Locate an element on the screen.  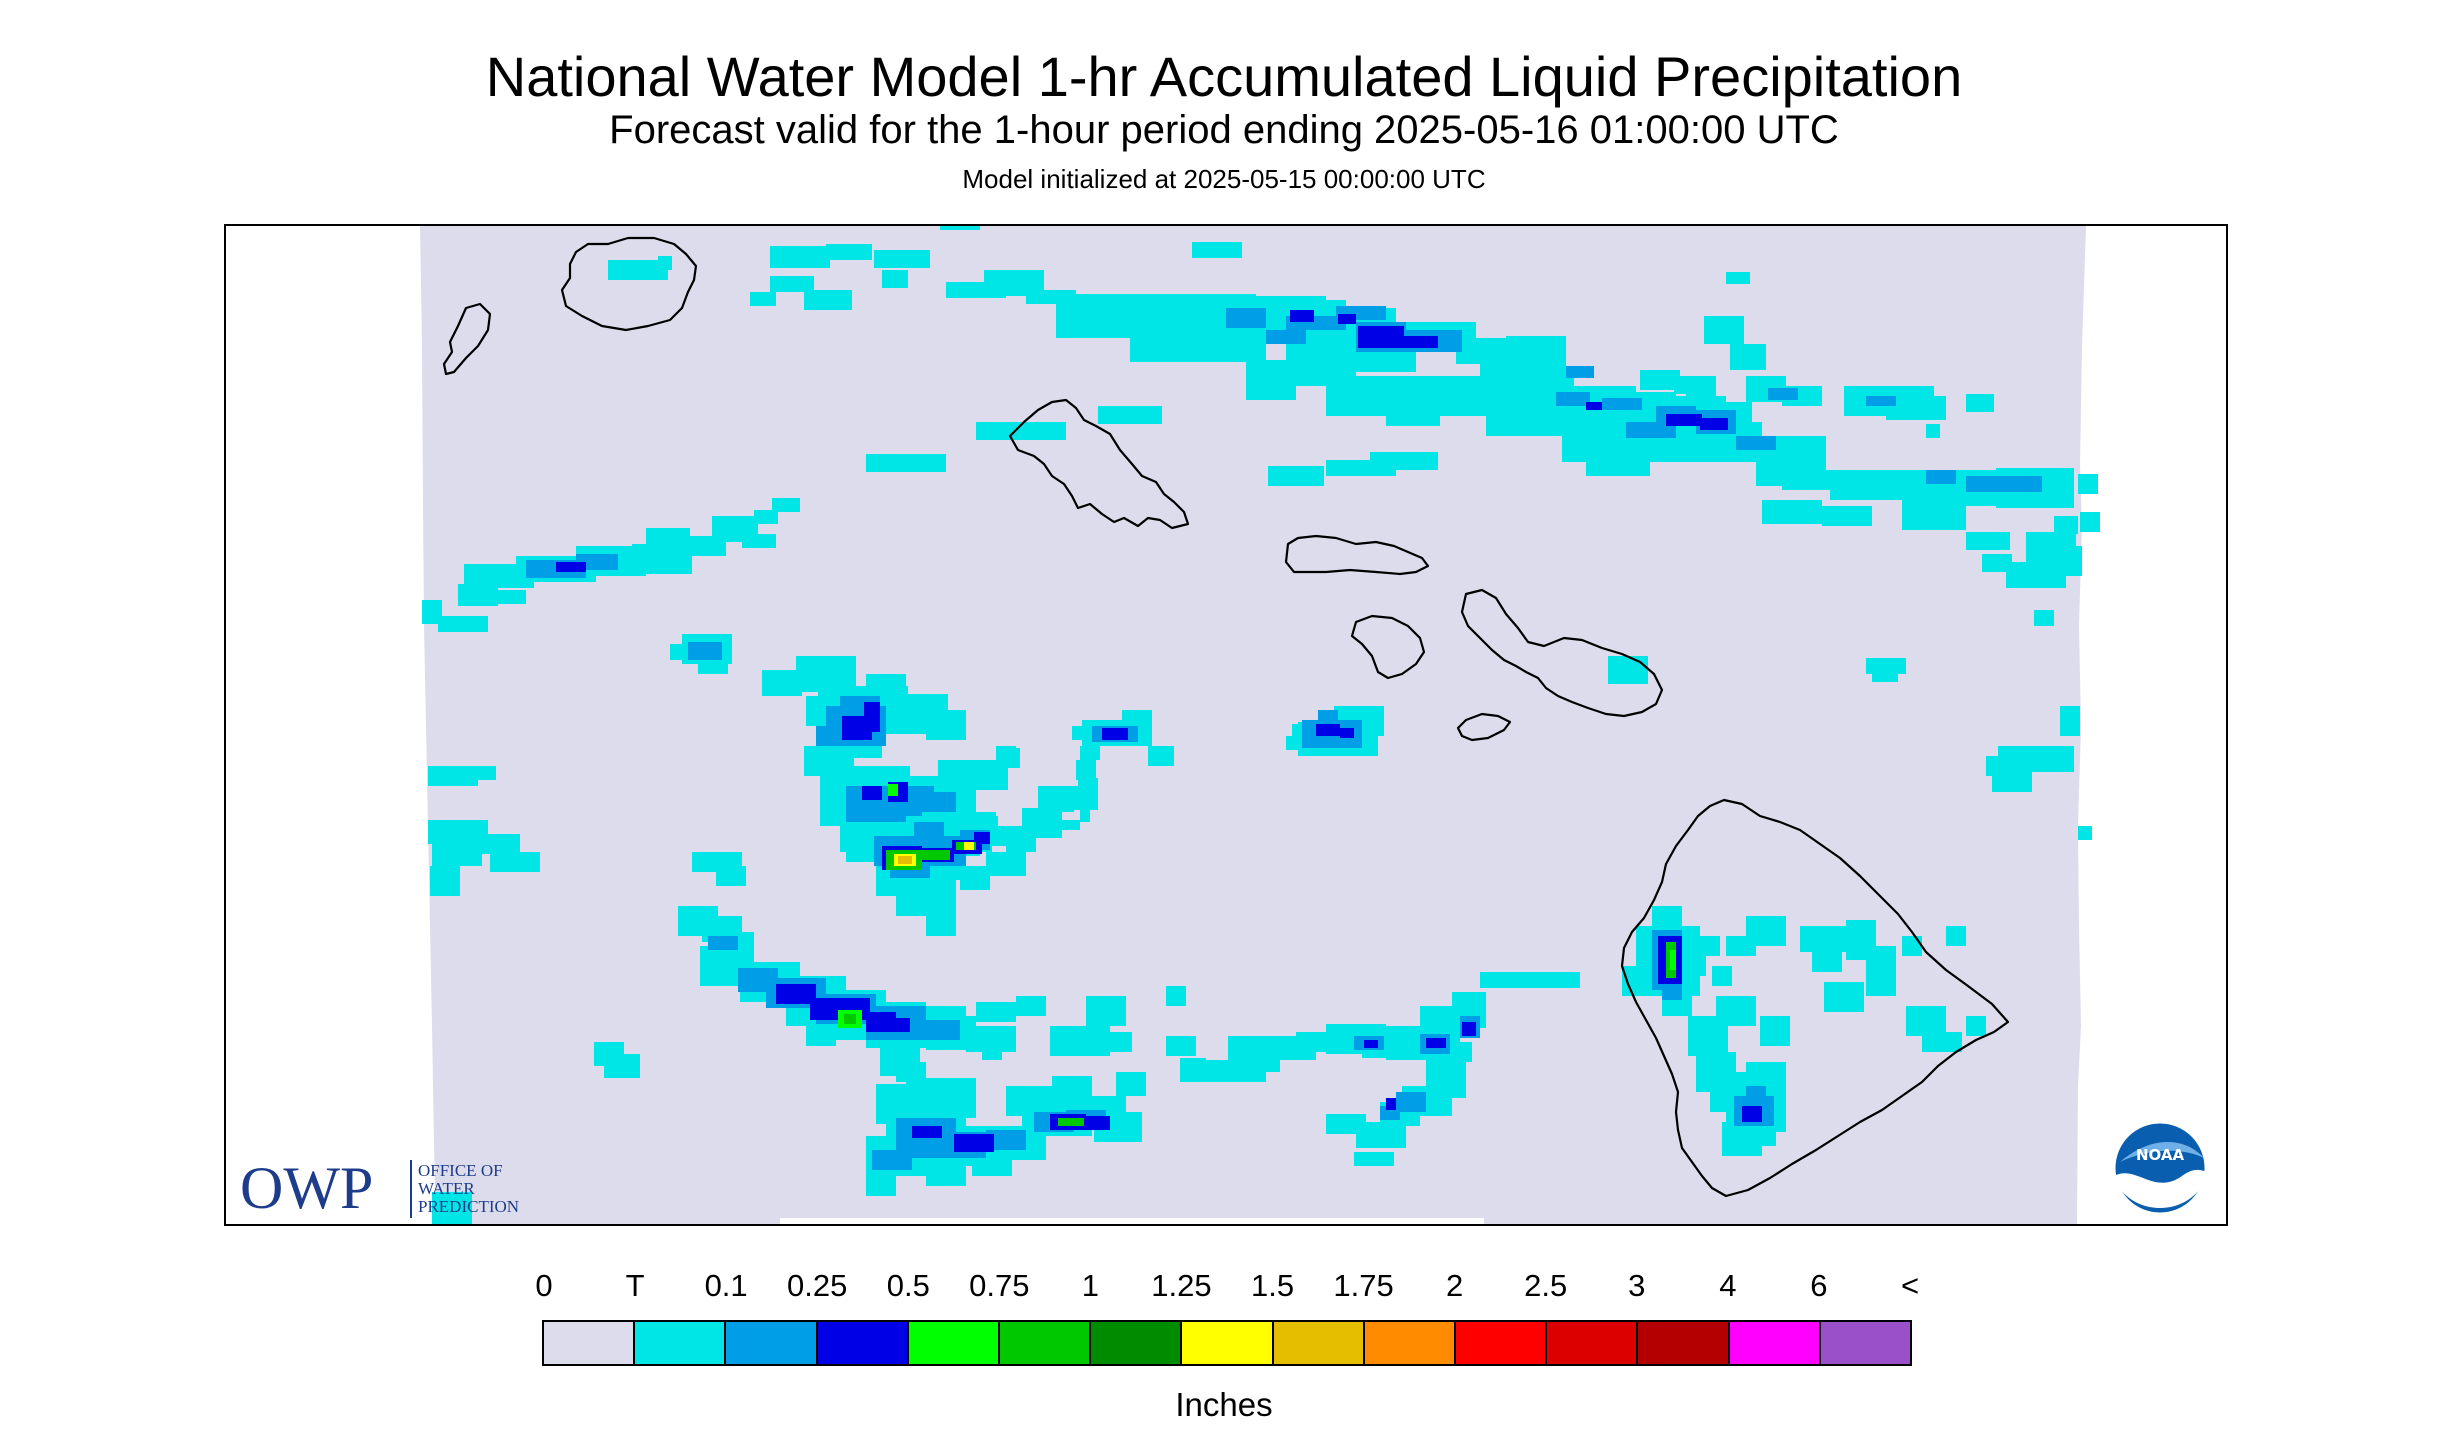
island-oahu is located at coordinates (1099, 464).